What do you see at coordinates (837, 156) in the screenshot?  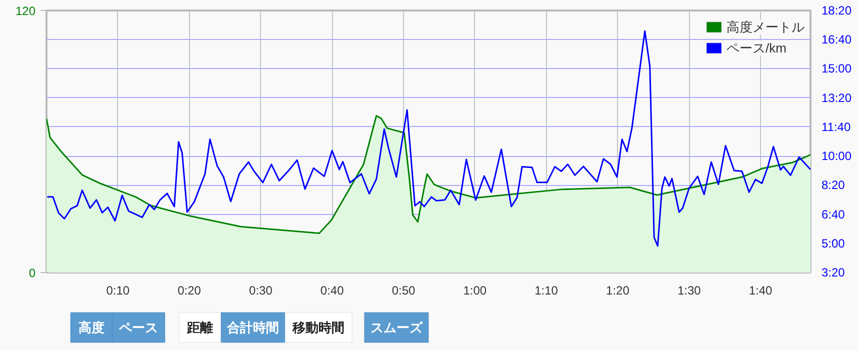 I see `y2-tick-label: 10:00` at bounding box center [837, 156].